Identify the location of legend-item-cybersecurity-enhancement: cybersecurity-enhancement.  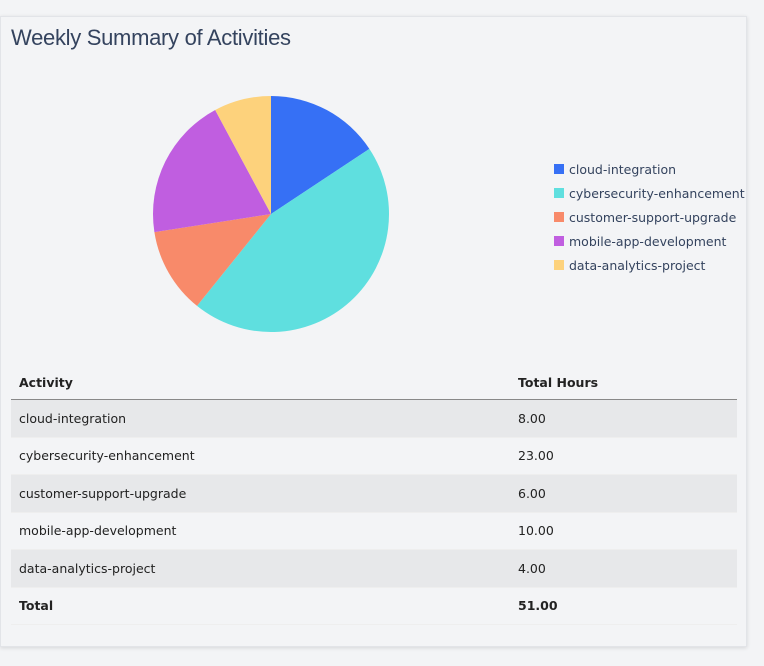
(649, 193).